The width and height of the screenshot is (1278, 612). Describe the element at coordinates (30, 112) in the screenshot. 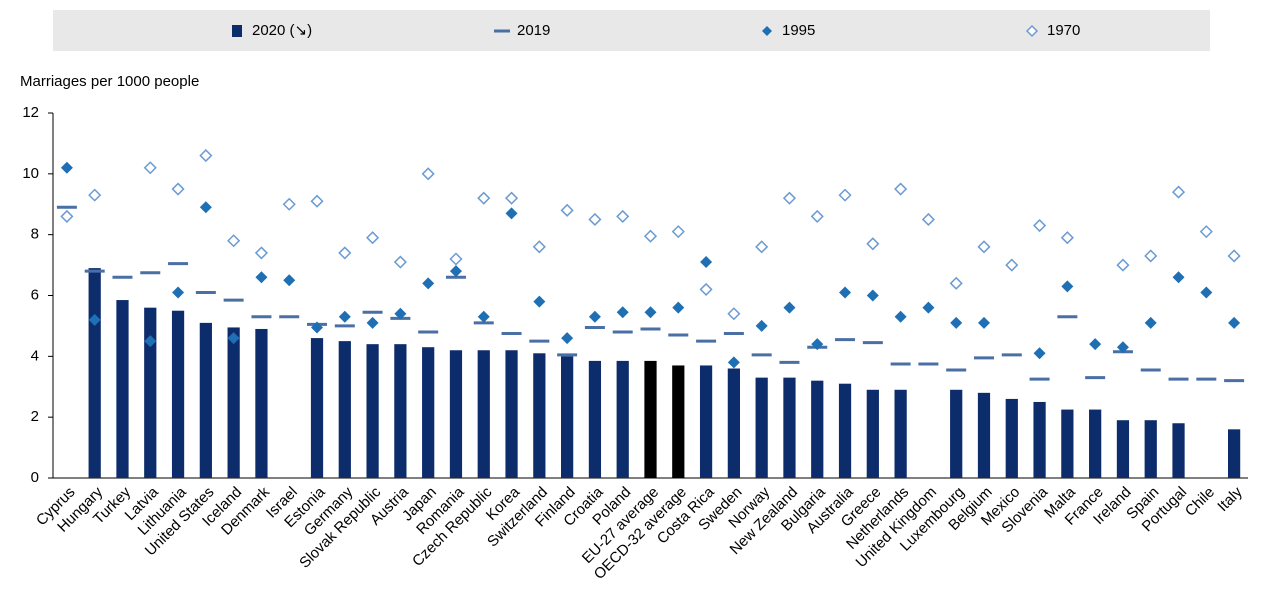

I see `y-tick-label: 12` at that location.